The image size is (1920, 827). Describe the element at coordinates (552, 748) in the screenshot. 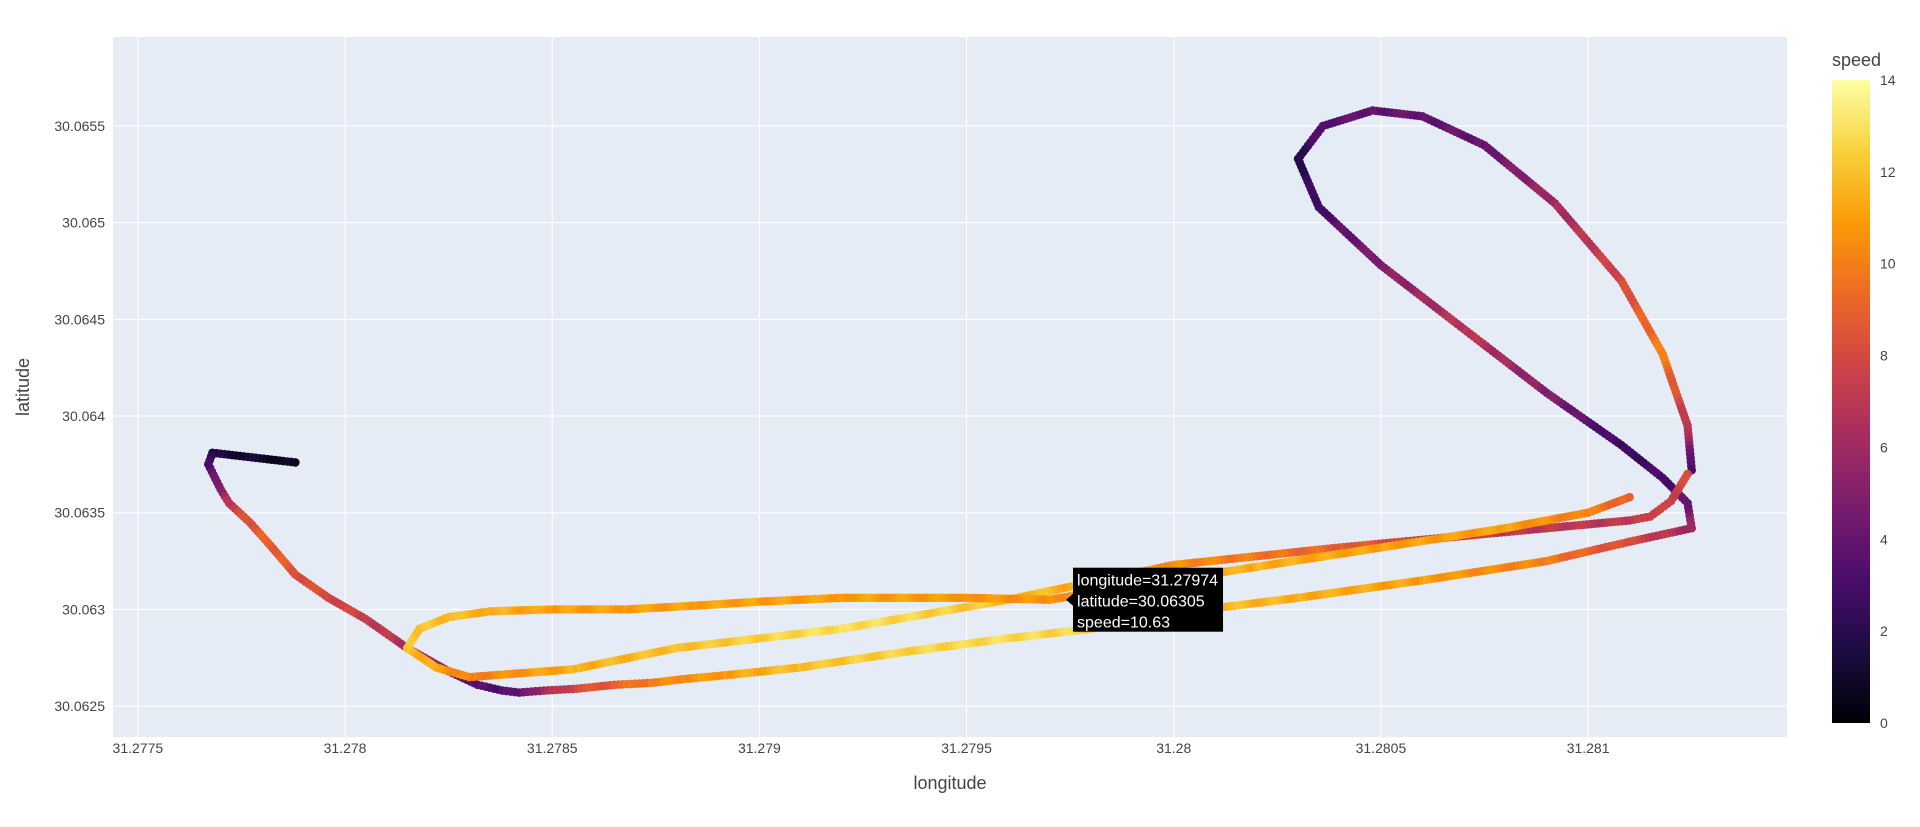

I see `x-tick-label: 31.2785` at that location.